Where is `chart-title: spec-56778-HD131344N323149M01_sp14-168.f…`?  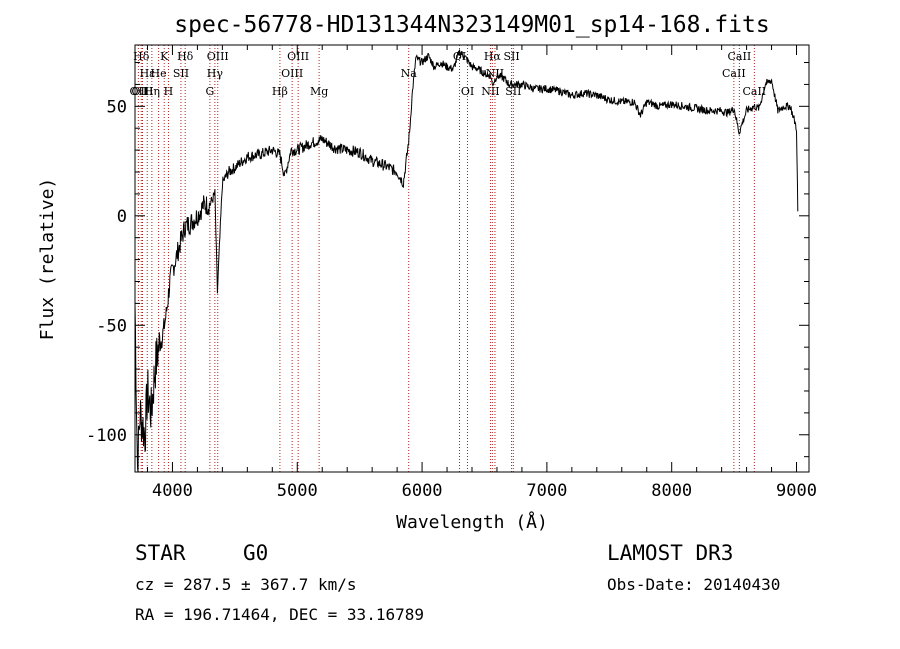 chart-title: spec-56778-HD131344N323149M01_sp14-168.f… is located at coordinates (471, 25).